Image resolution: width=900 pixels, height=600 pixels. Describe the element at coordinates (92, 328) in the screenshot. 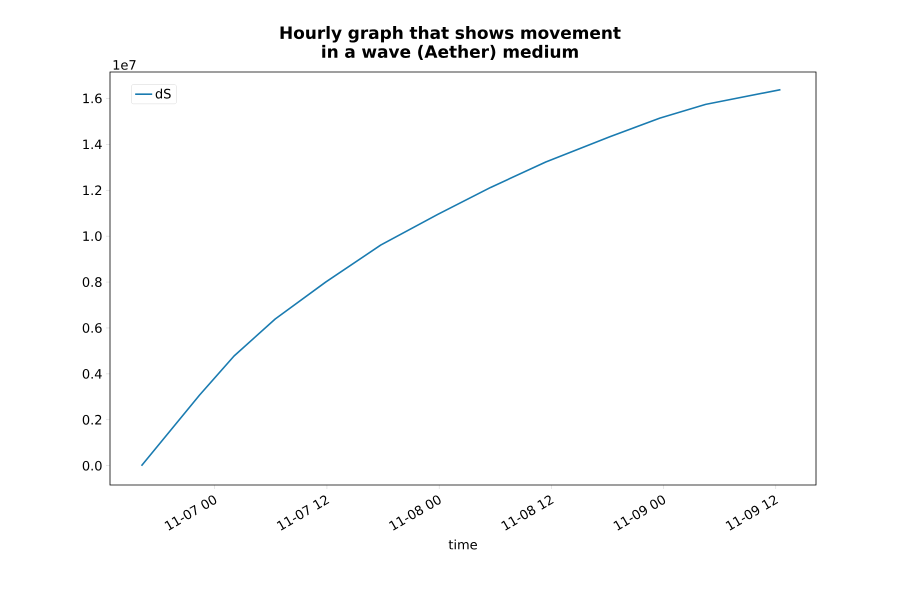

I see `y-tick-label: 0.6` at that location.